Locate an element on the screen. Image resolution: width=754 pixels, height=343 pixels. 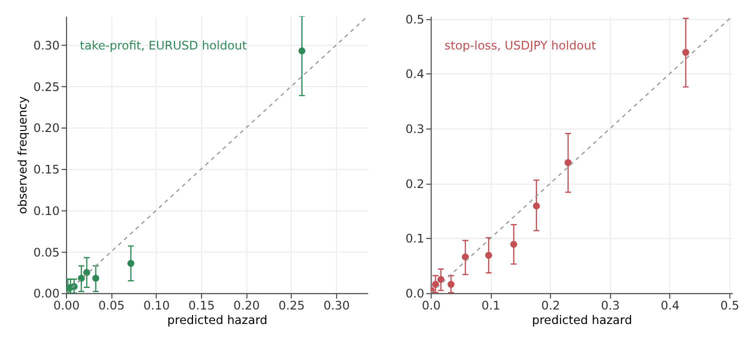
y-tick-label: 0.20 is located at coordinates (46, 128).